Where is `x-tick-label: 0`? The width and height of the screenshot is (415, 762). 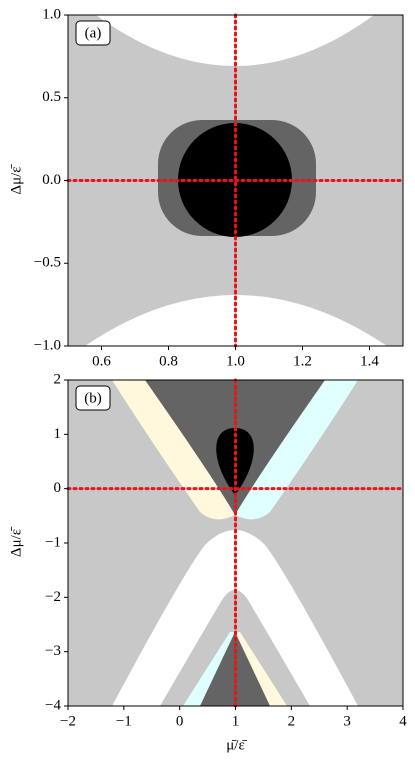 x-tick-label: 0 is located at coordinates (180, 721).